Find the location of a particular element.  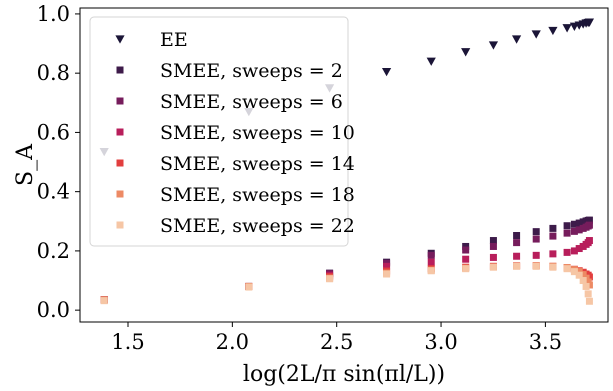

y-tick-label: 0.2 is located at coordinates (53, 251).